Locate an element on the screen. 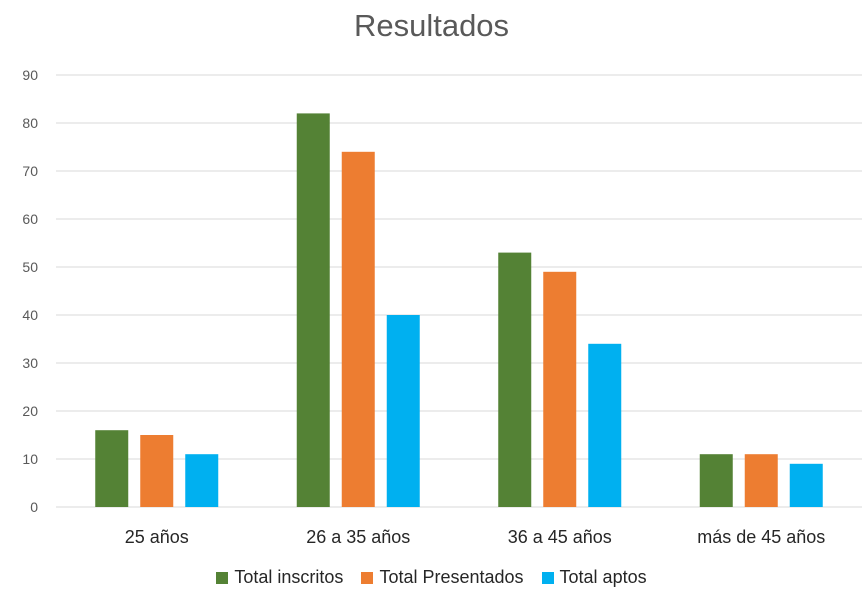  legend-label-presentados: Total Presentados is located at coordinates (451, 577).